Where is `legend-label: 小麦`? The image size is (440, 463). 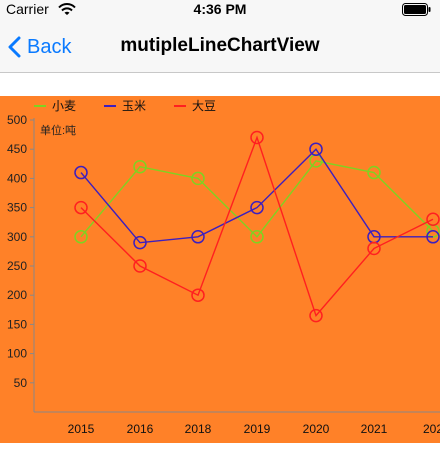 legend-label: 小麦 is located at coordinates (64, 106).